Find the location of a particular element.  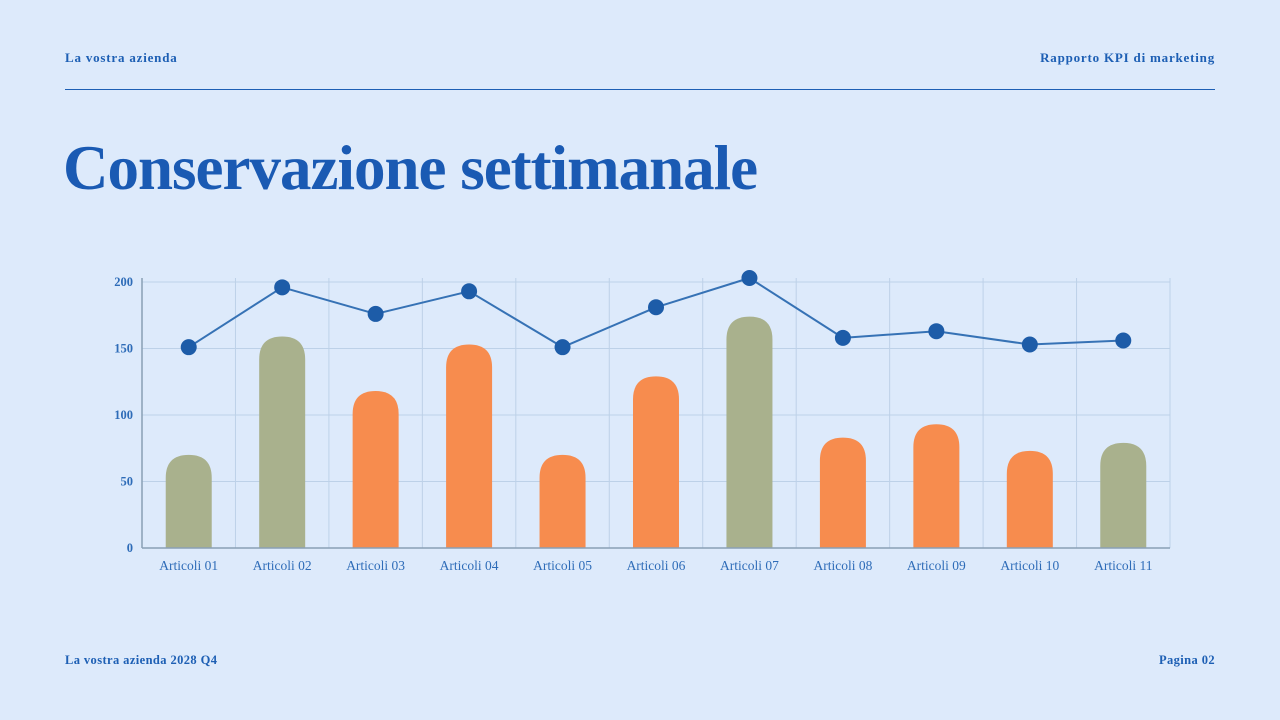

x-category-label: Articoli 07 is located at coordinates (749, 565).